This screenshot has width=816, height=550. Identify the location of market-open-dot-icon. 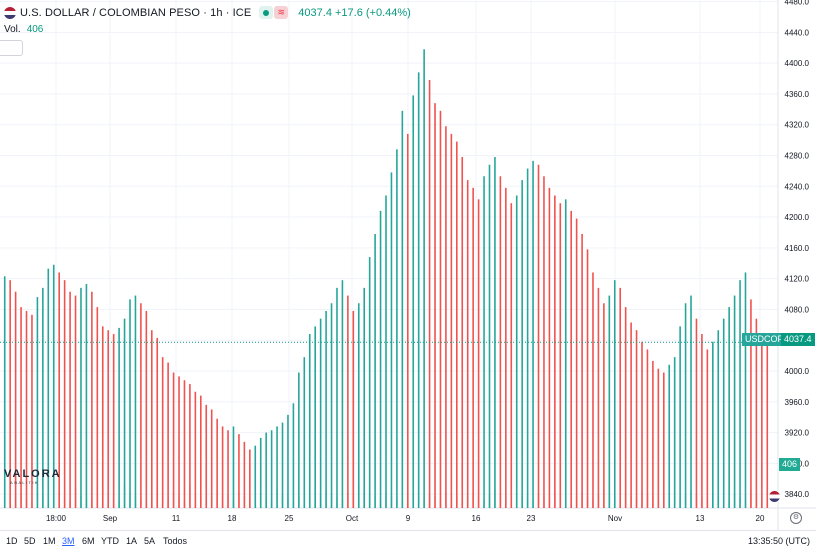
(266, 12).